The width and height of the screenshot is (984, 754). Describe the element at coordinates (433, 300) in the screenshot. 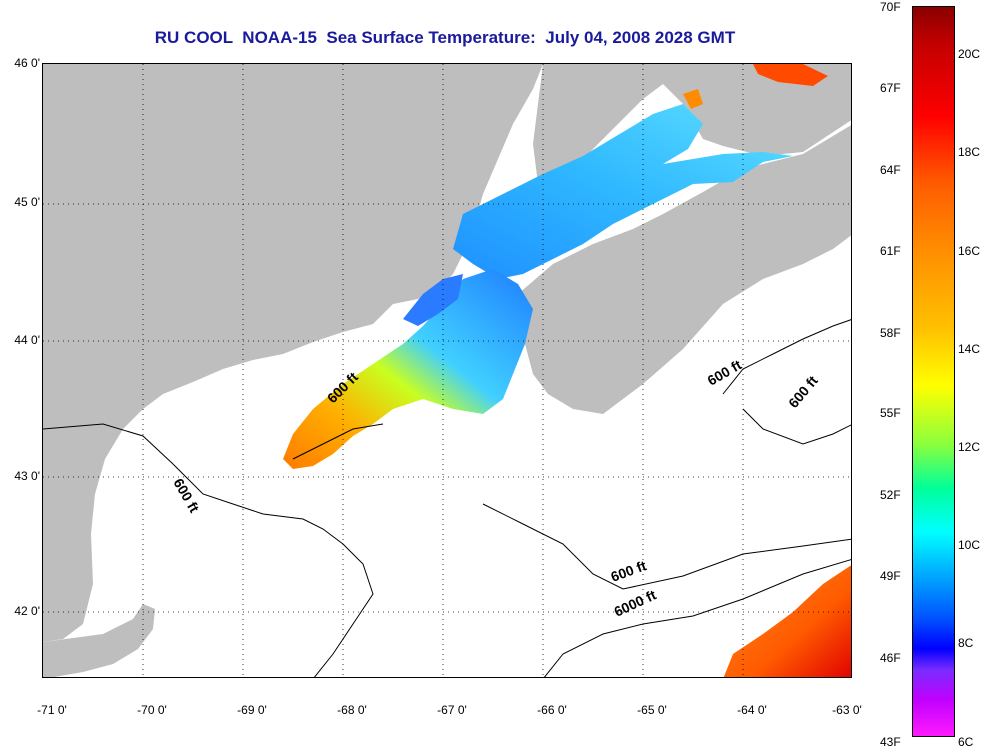

I see `sst-coastal-maine` at that location.